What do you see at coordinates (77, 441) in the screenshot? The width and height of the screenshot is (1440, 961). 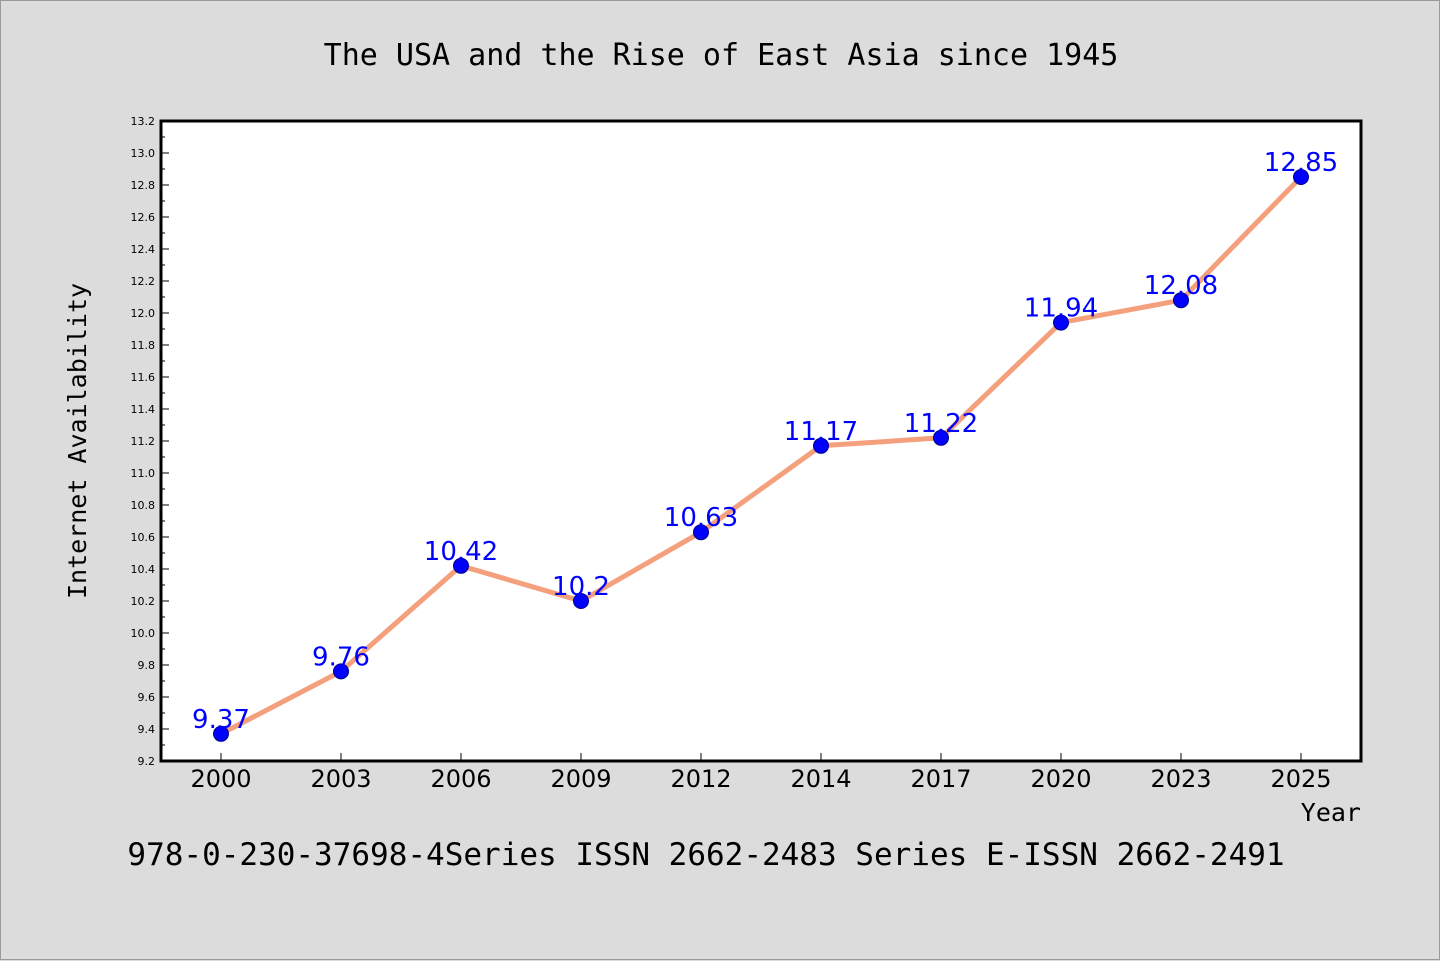 I see `y-axis-label: Internet Availability` at bounding box center [77, 441].